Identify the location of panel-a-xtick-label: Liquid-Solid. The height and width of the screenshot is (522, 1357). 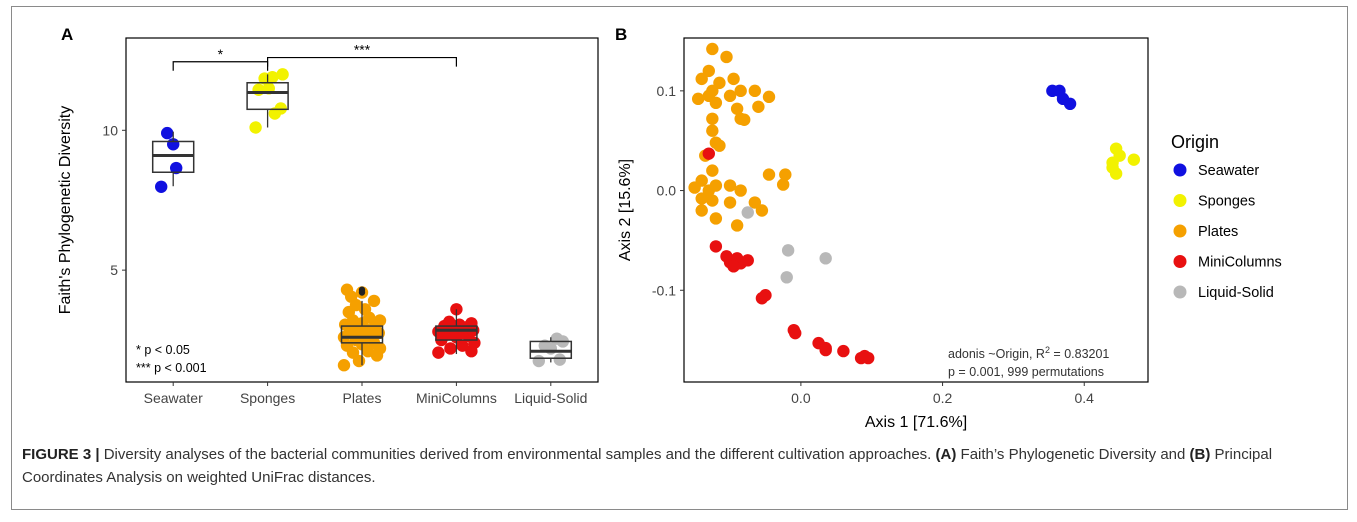
(550, 398).